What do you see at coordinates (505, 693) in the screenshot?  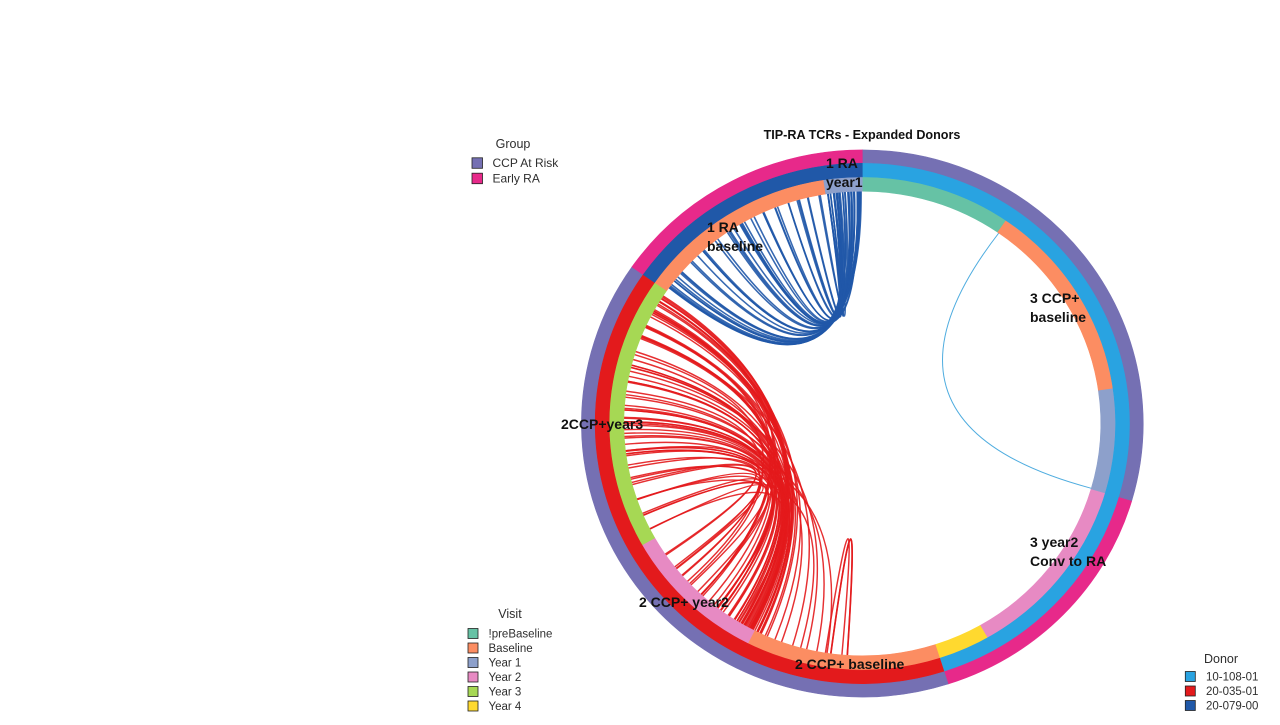 I see `svg-text: Year 3` at bounding box center [505, 693].